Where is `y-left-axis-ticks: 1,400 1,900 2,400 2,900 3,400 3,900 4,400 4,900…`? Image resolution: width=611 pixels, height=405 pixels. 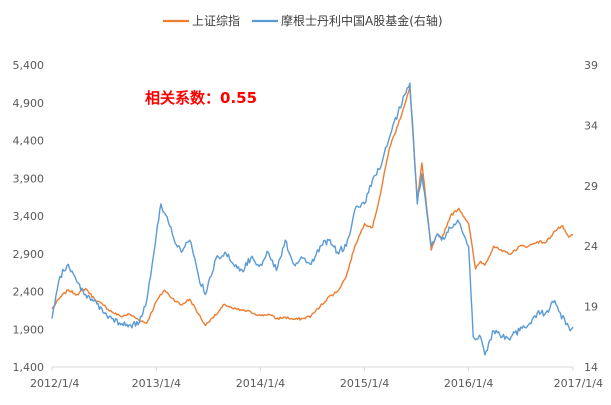 y-left-axis-ticks: 1,400 1,900 2,400 2,900 3,400 3,900 4,400 4,900… is located at coordinates (29, 216).